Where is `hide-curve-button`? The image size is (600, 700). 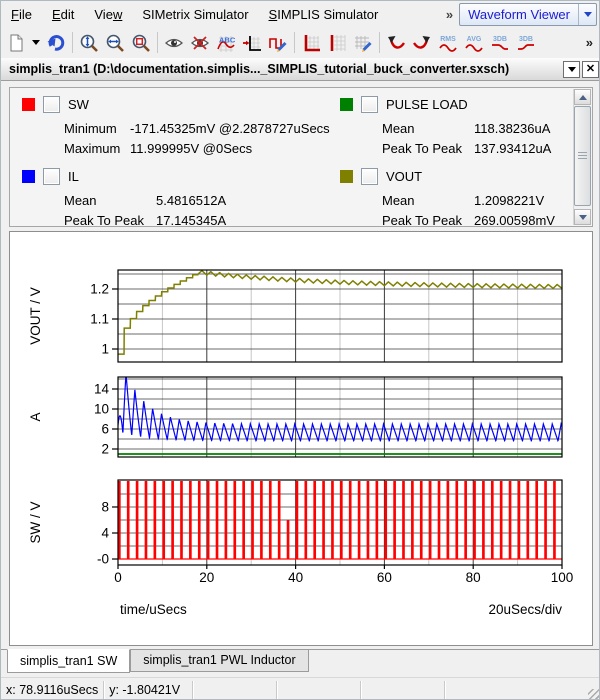
hide-curve-button is located at coordinates (200, 42).